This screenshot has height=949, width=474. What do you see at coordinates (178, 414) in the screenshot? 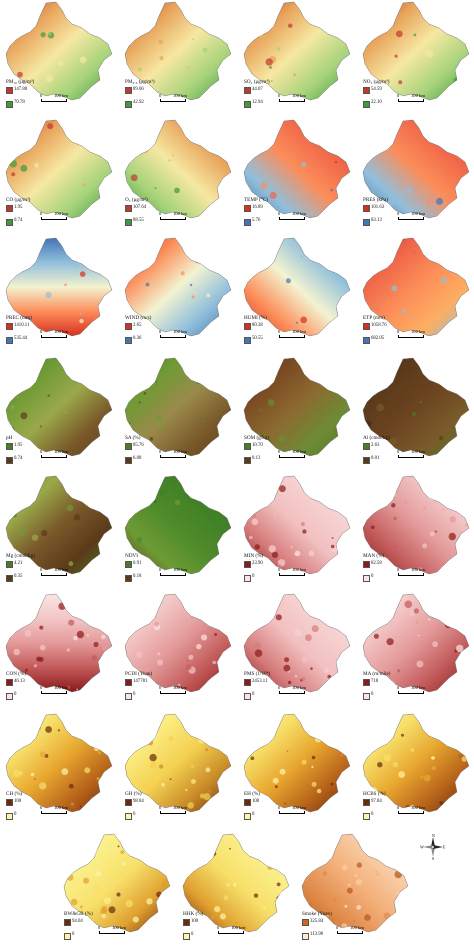
I see `map-panel: SA (%) 85.76 6.08 0 100 km` at bounding box center [178, 414].